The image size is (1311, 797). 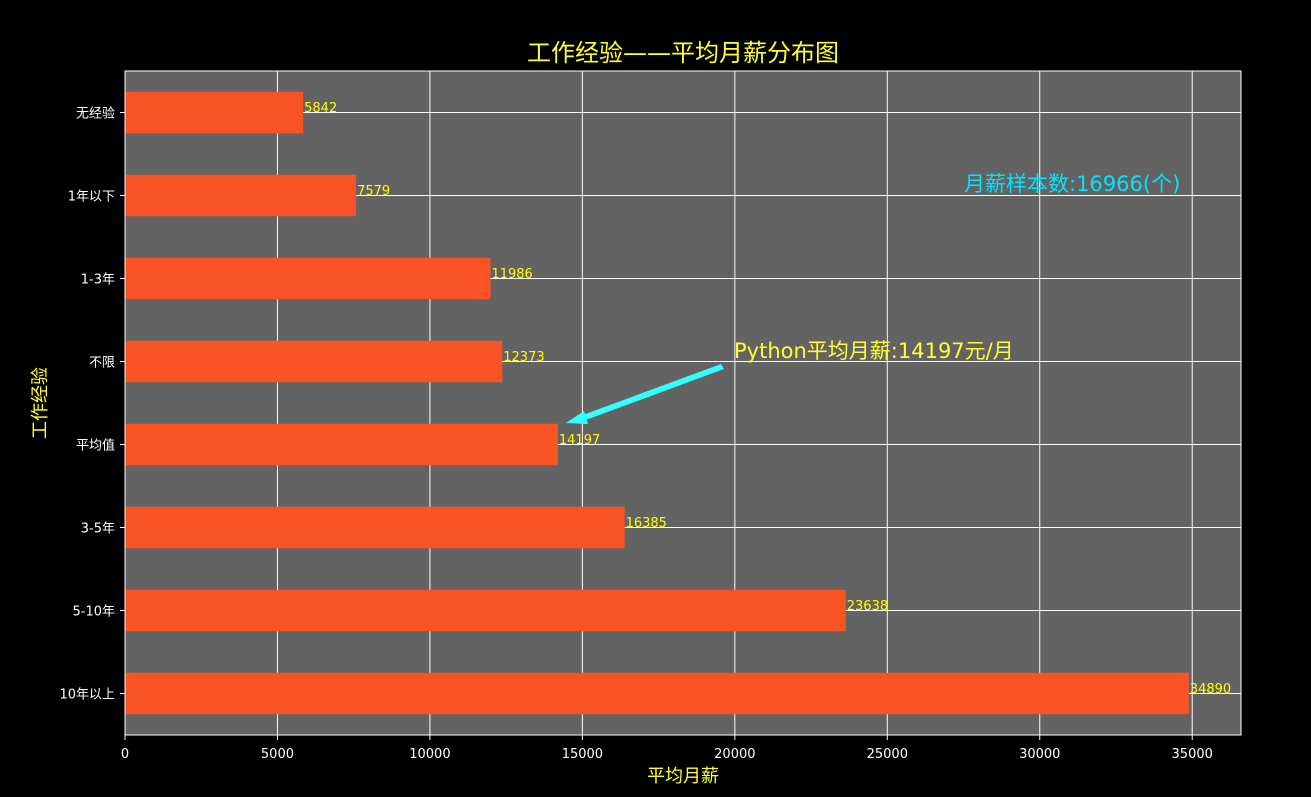 I want to click on data-label: 23638, so click(x=867, y=606).